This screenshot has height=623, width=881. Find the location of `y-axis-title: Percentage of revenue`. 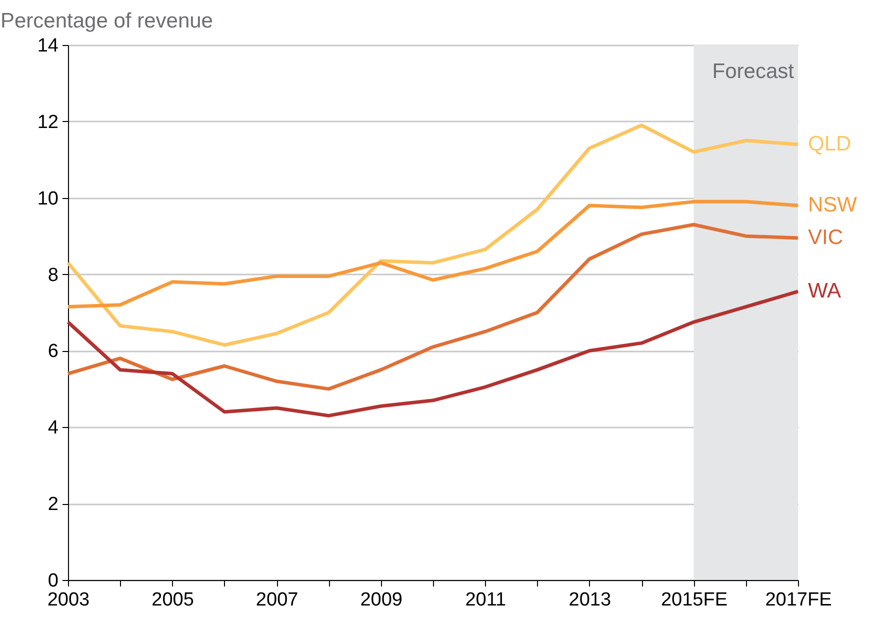

y-axis-title: Percentage of revenue is located at coordinates (106, 21).